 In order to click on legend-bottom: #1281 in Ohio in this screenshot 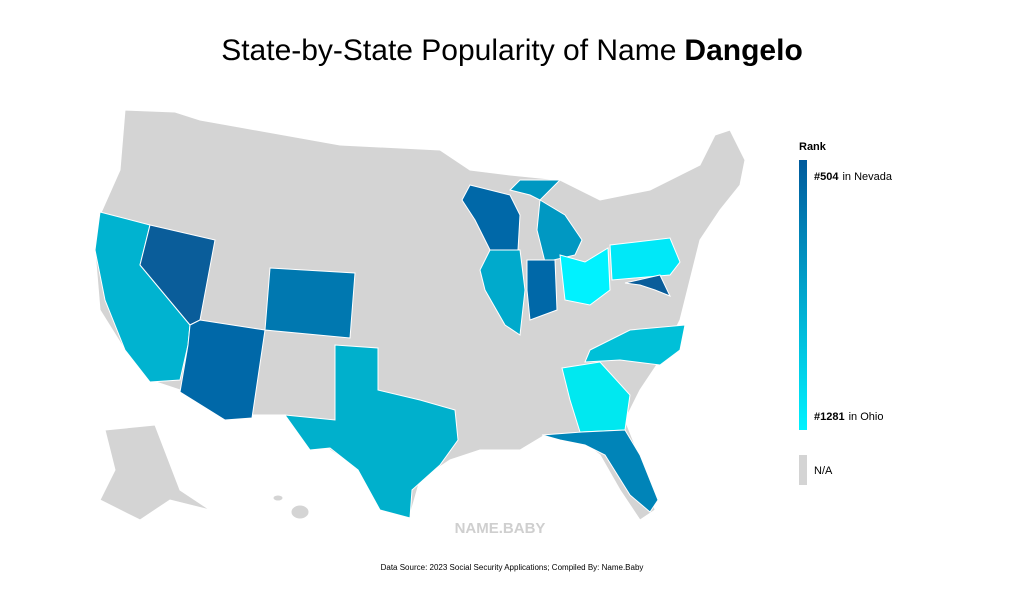, I will do `click(848, 417)`.